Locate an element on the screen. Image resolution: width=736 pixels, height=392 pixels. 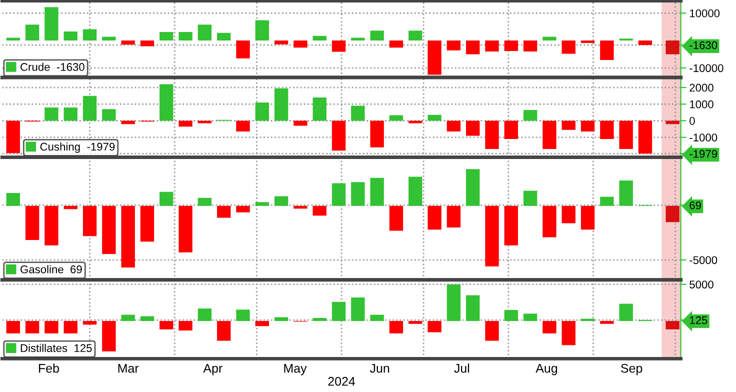
y-tick-label: 1000 is located at coordinates (702, 104).